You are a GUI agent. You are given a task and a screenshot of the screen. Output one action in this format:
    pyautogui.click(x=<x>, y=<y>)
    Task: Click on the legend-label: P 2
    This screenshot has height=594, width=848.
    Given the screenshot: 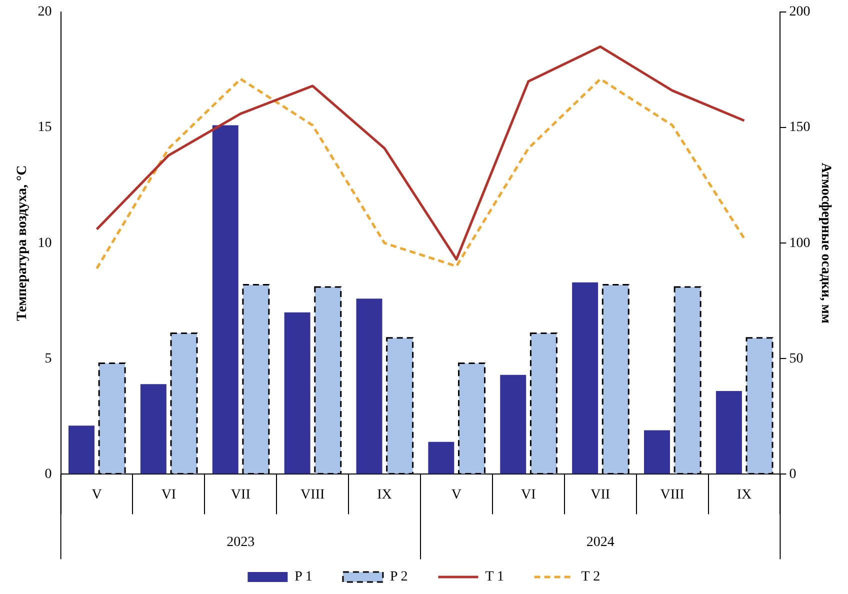 What is the action you would take?
    pyautogui.click(x=399, y=577)
    